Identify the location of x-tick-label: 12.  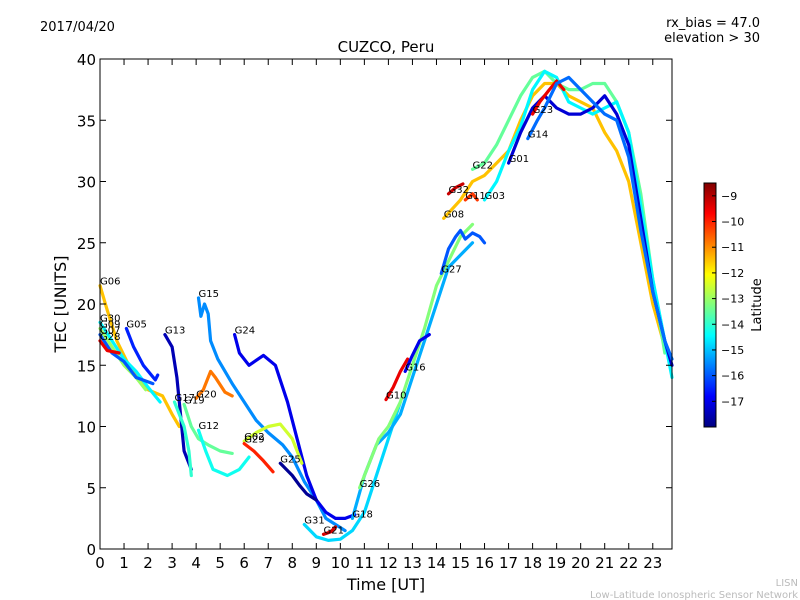
(388, 563).